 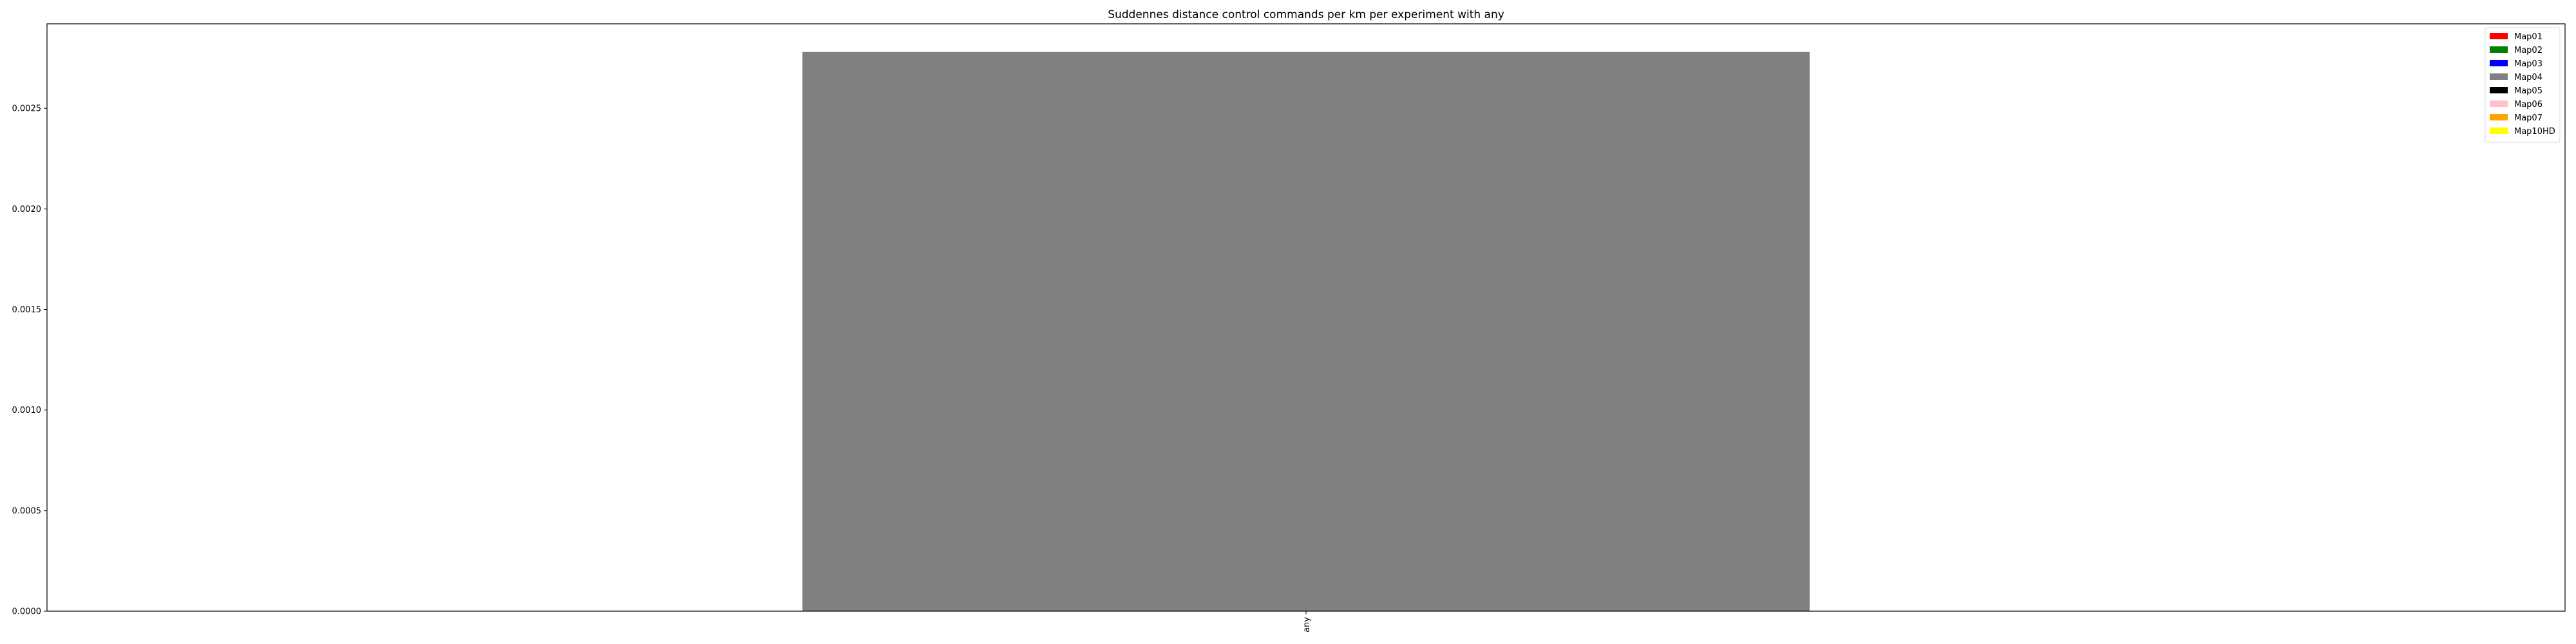 What do you see at coordinates (2528, 77) in the screenshot?
I see `legend-label-map04: Map04` at bounding box center [2528, 77].